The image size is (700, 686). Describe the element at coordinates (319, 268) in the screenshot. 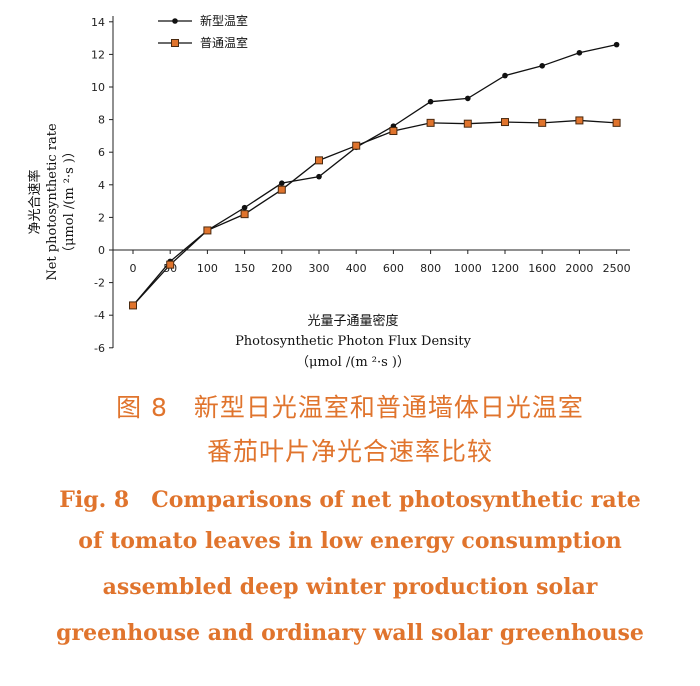

I see `x-tick-label: 300` at that location.